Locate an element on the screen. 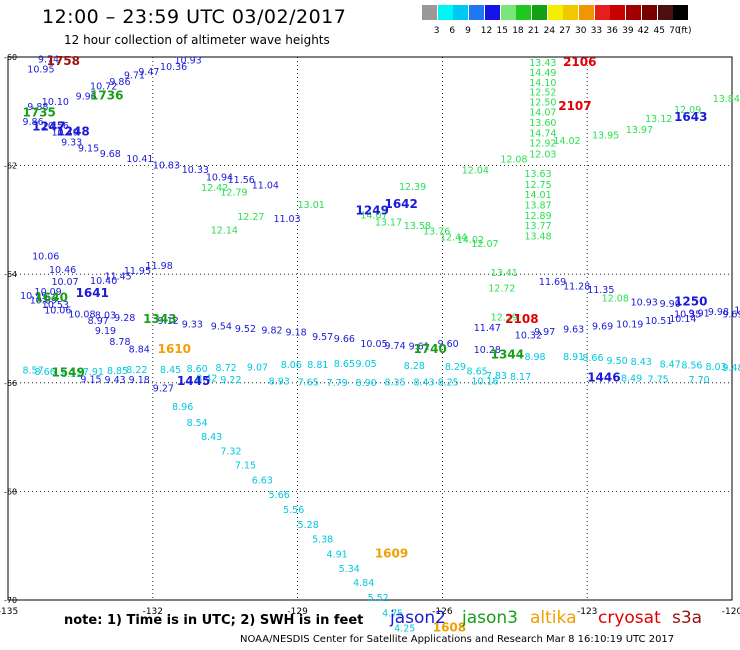  wave-height-value: 8.35 is located at coordinates (394, 383).